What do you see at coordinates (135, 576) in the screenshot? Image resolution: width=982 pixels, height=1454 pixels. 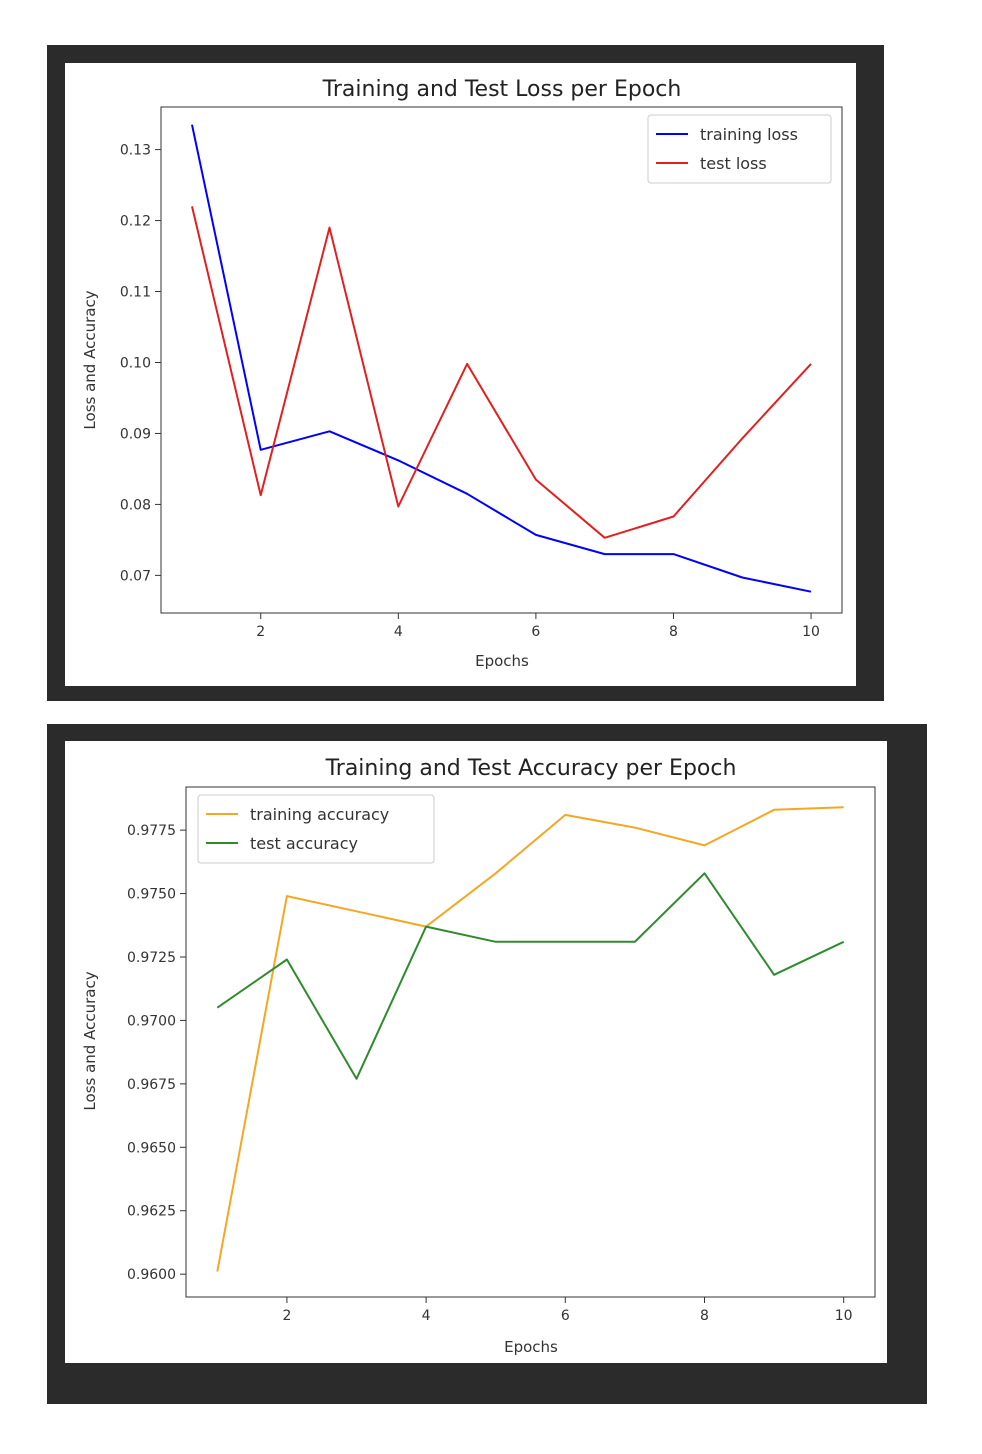 I see `y-tick-label: 0.07` at bounding box center [135, 576].